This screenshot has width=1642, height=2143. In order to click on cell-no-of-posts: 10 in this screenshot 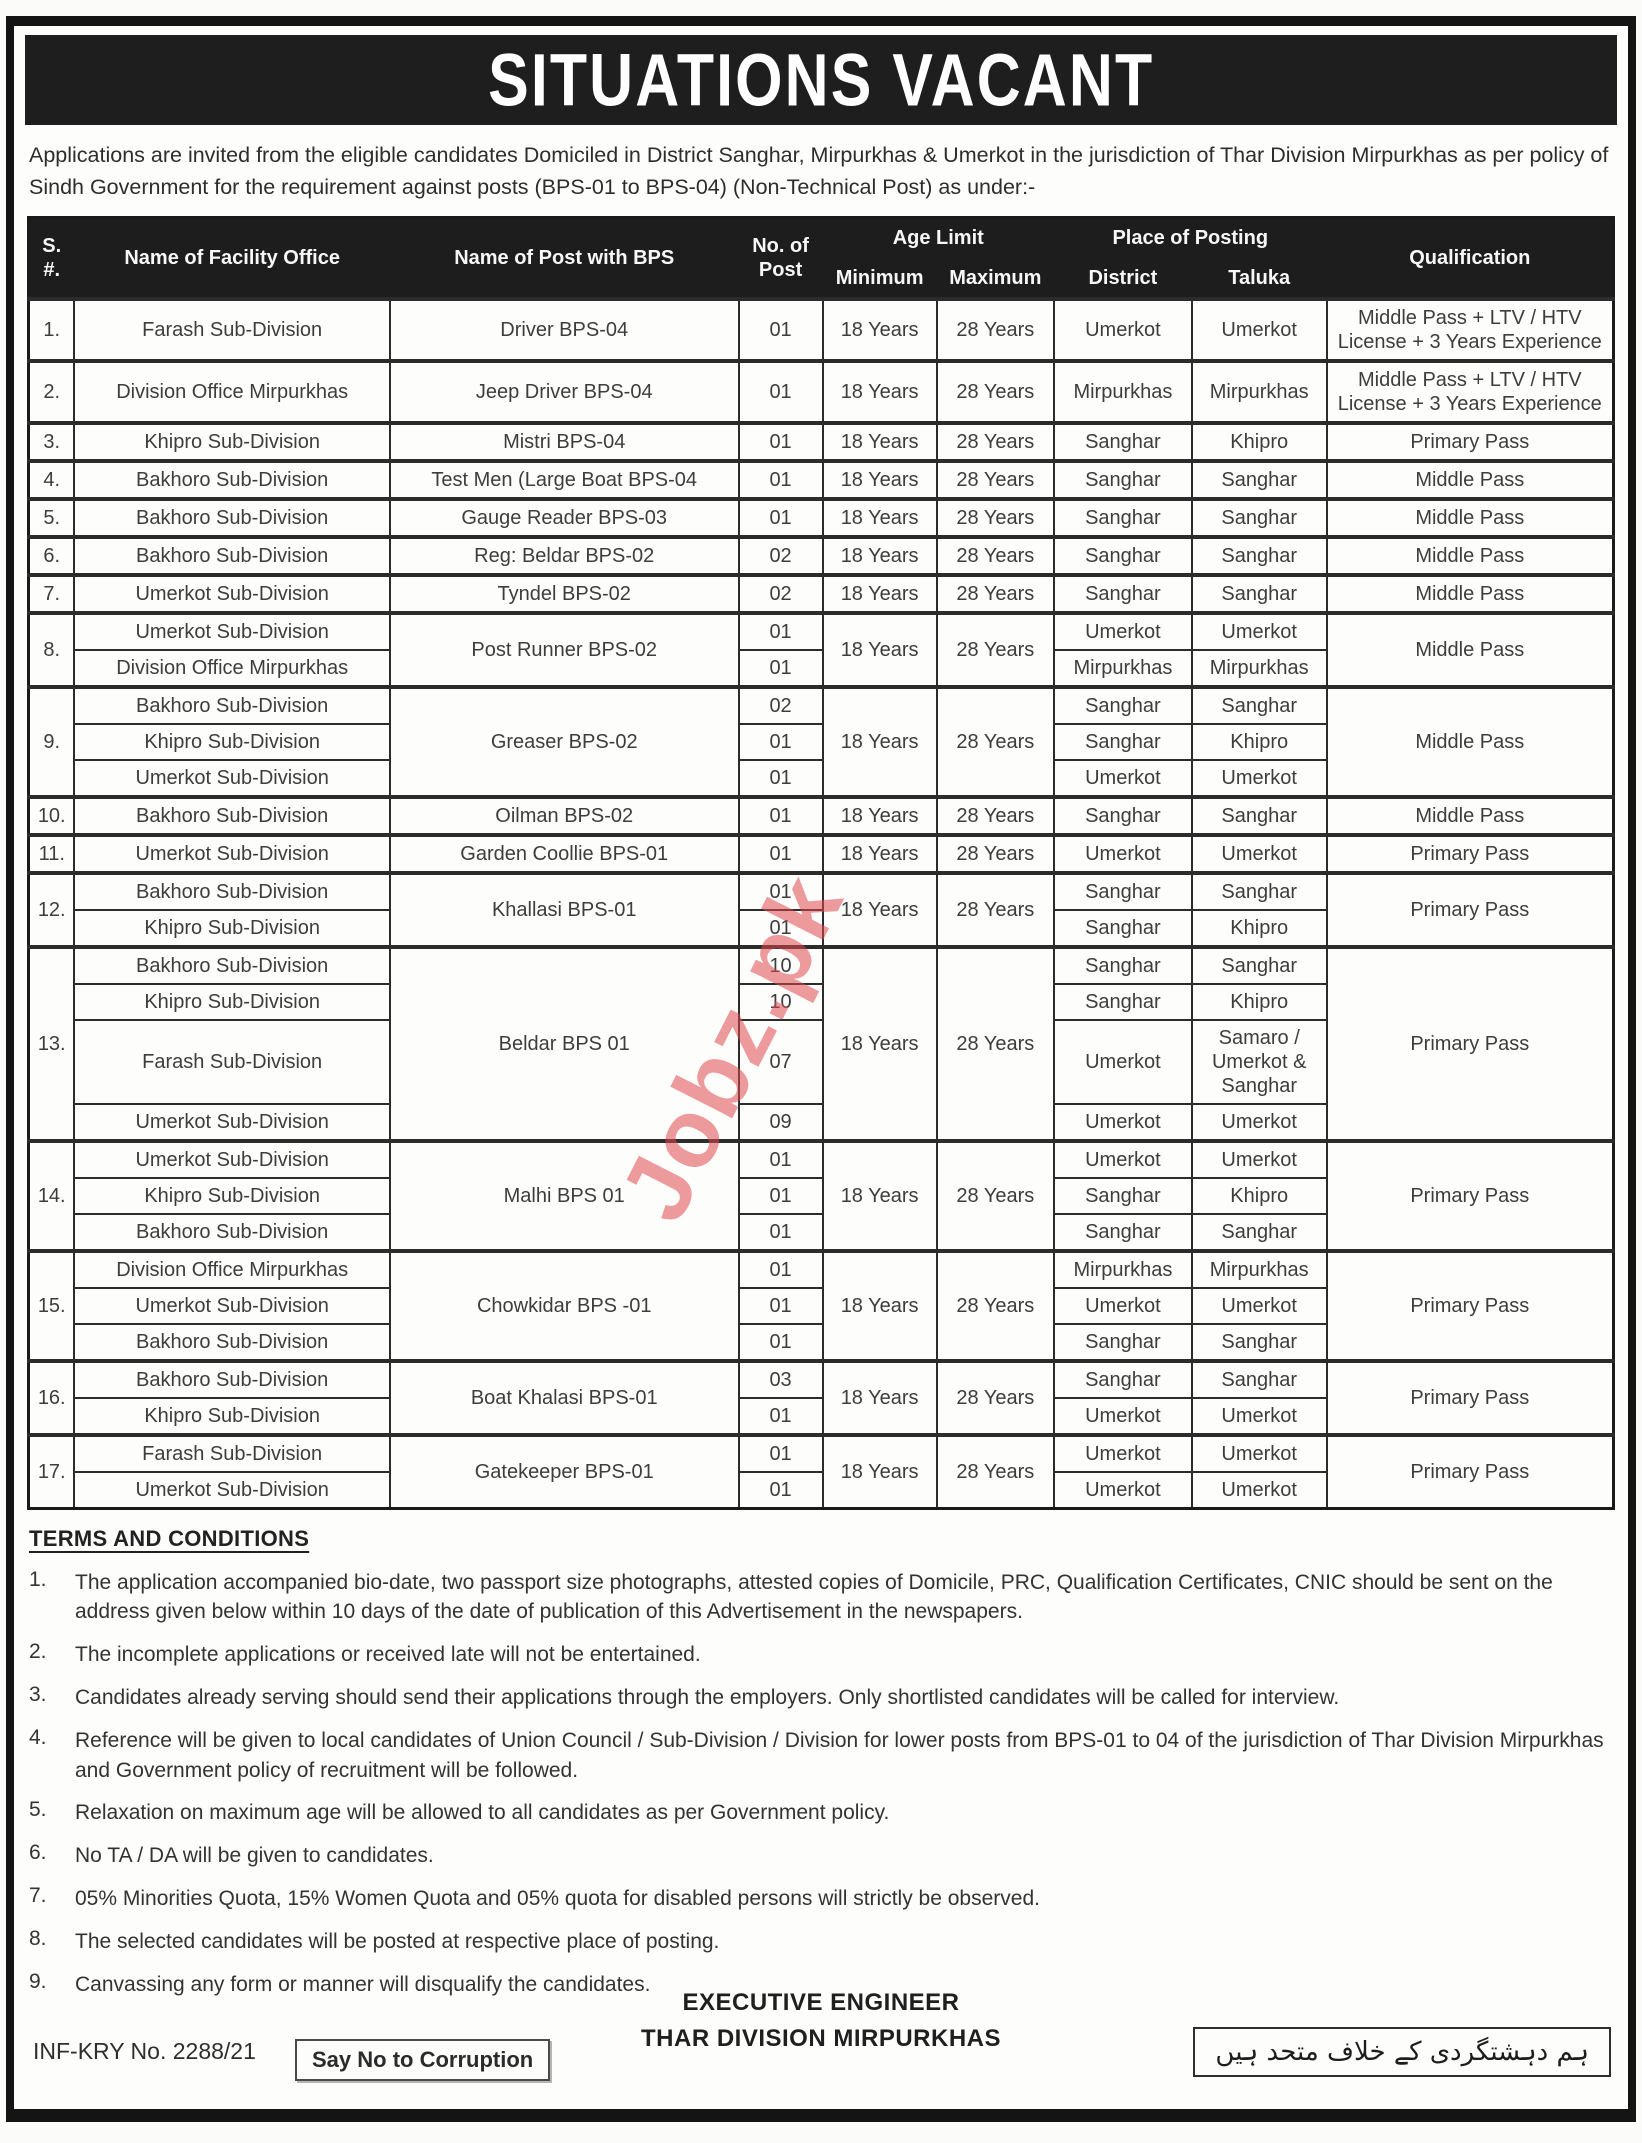, I will do `click(780, 1001)`.